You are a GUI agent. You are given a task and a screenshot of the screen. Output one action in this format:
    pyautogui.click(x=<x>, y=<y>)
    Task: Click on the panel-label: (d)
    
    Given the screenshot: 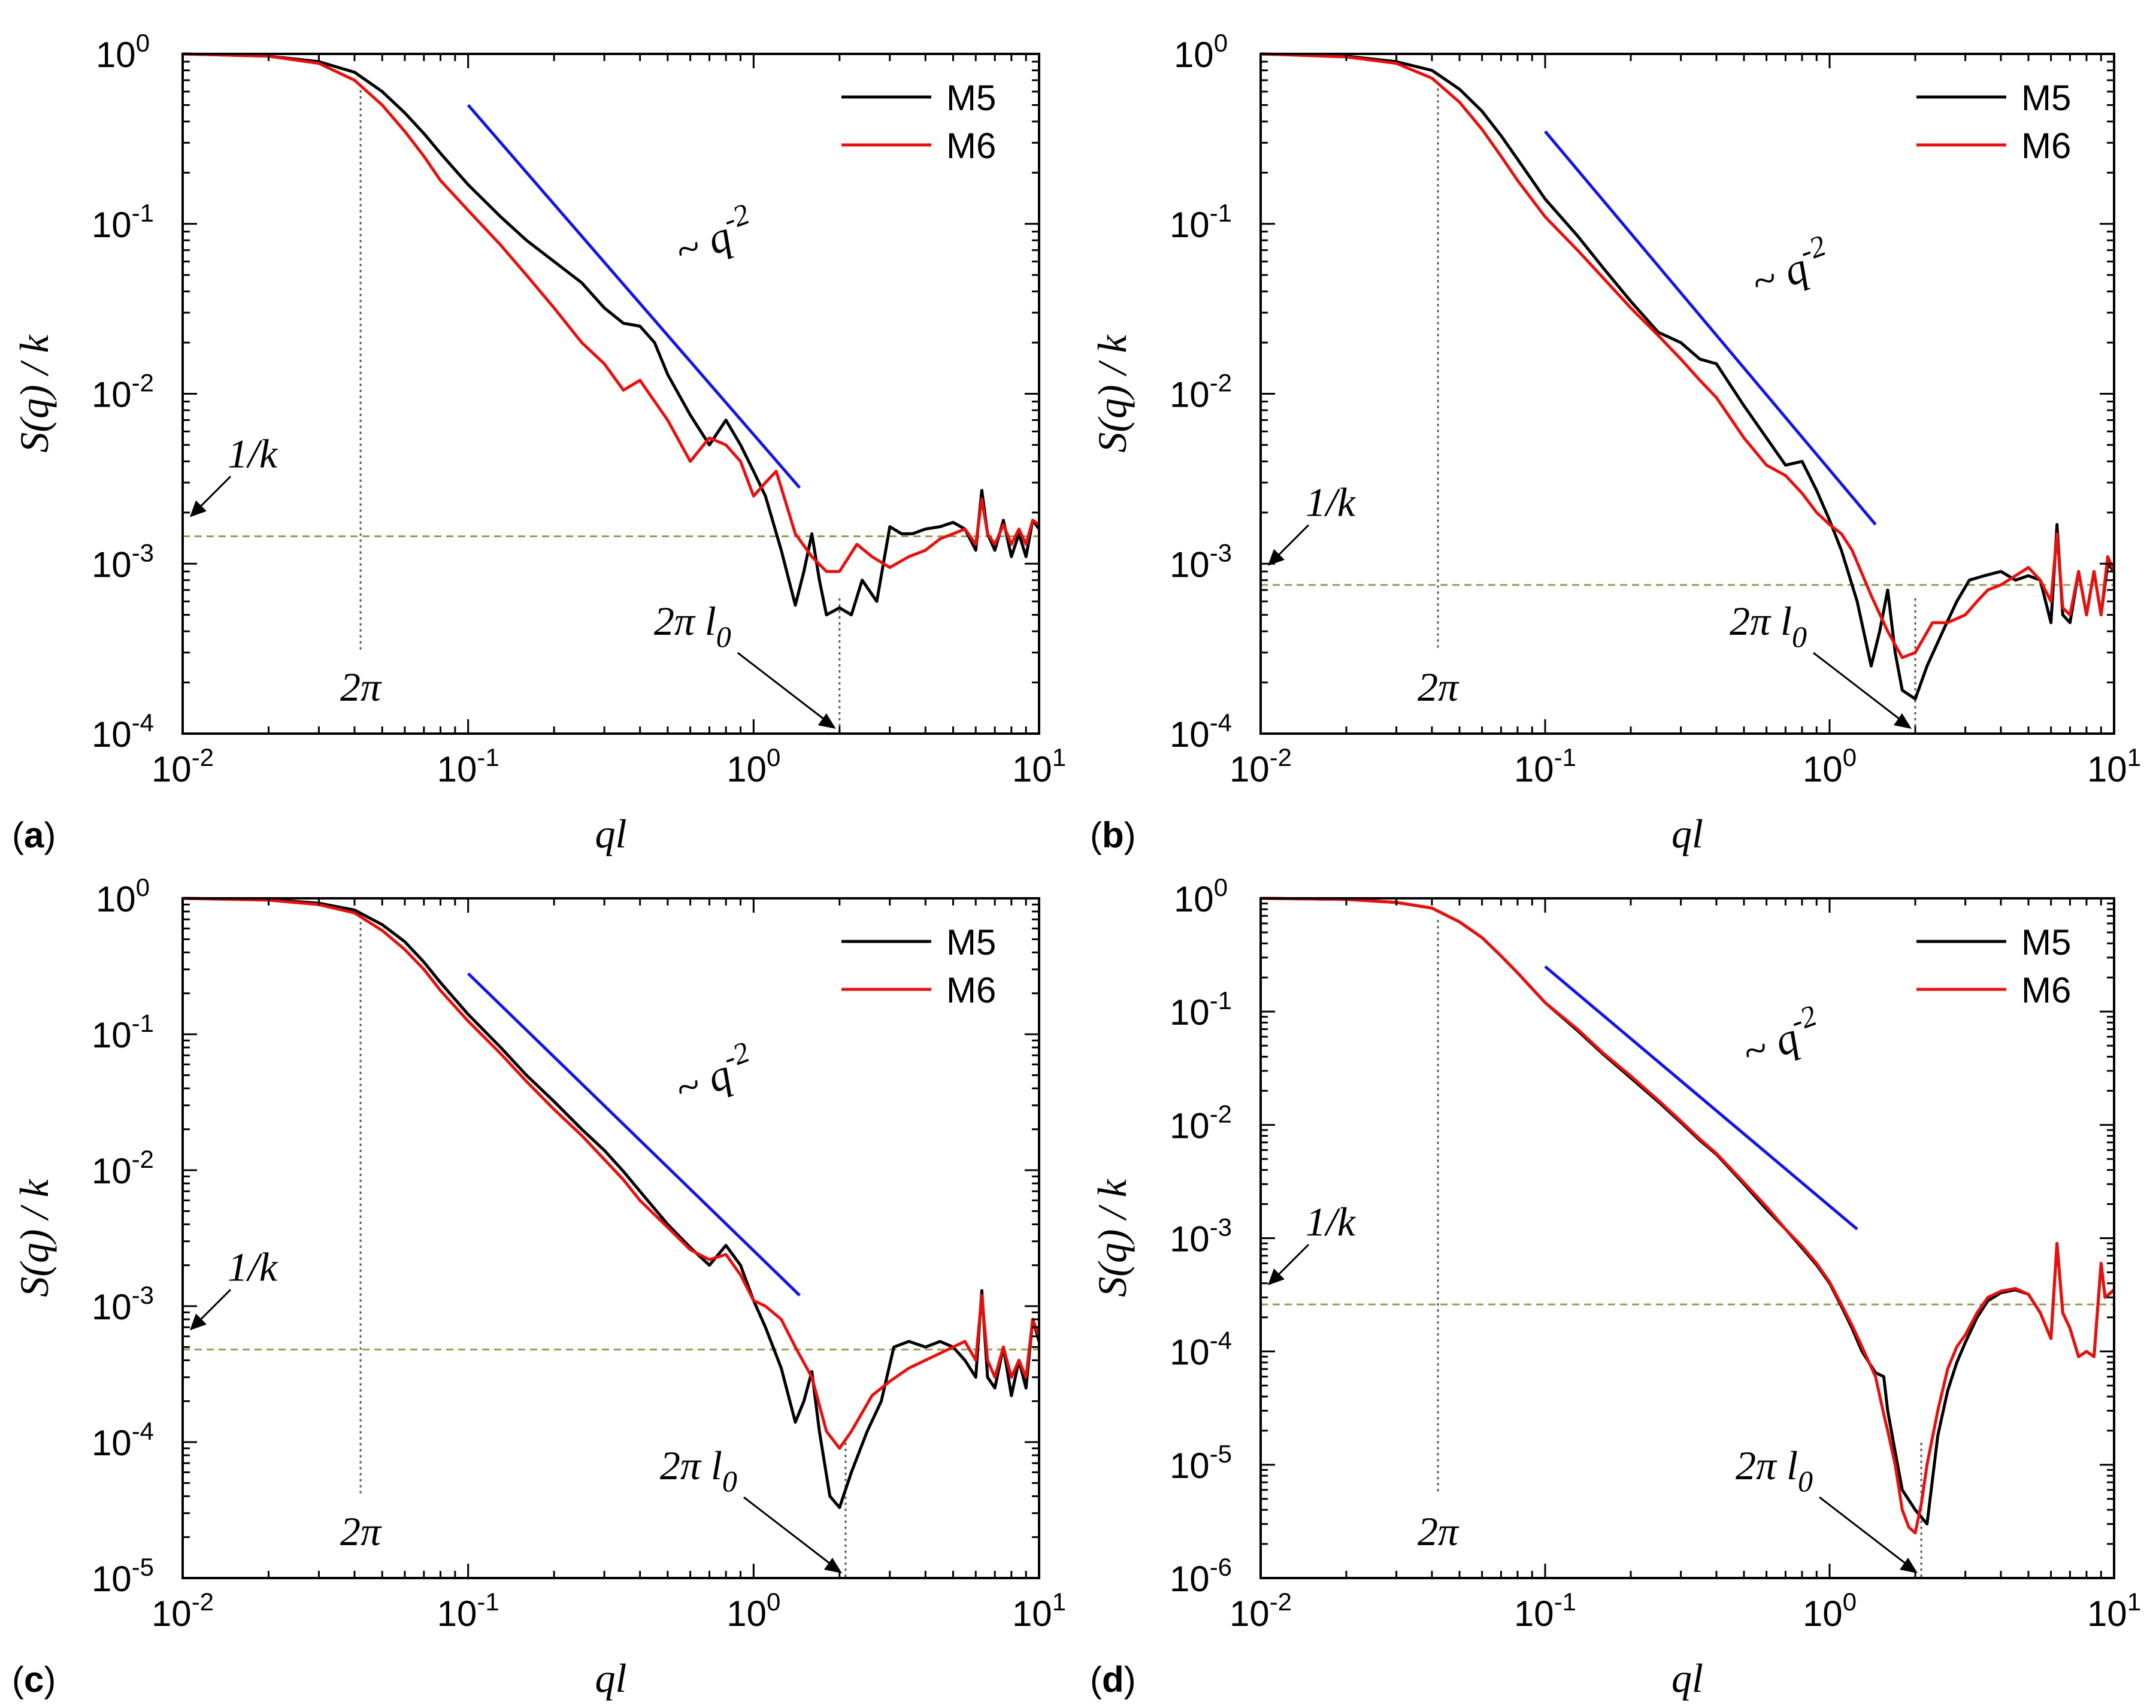 What is the action you would take?
    pyautogui.click(x=1113, y=1679)
    